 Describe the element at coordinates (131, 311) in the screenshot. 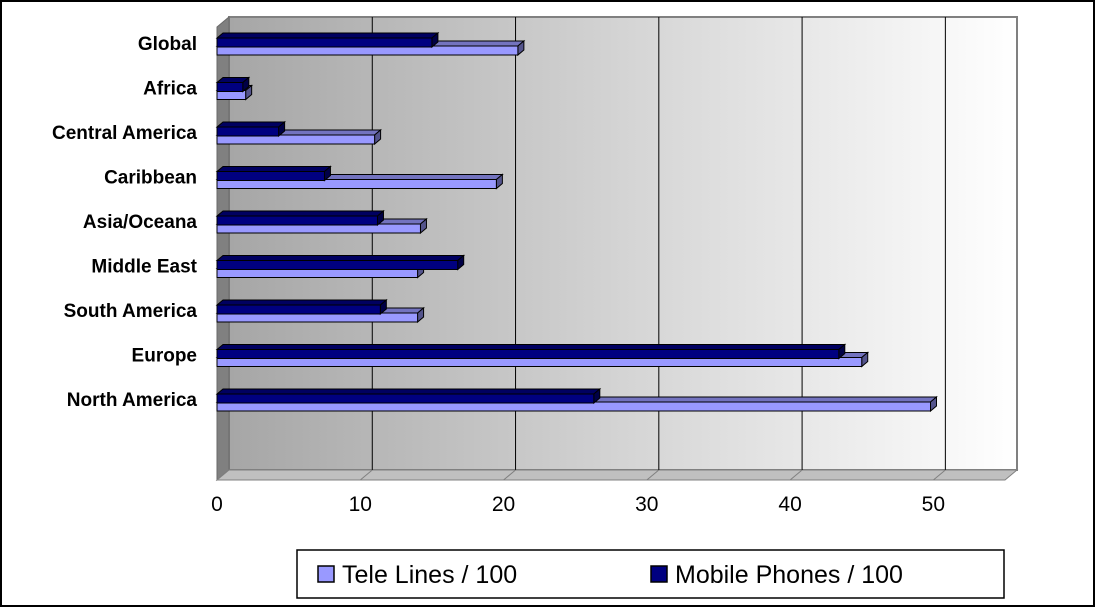

I see `category-label: South America` at that location.